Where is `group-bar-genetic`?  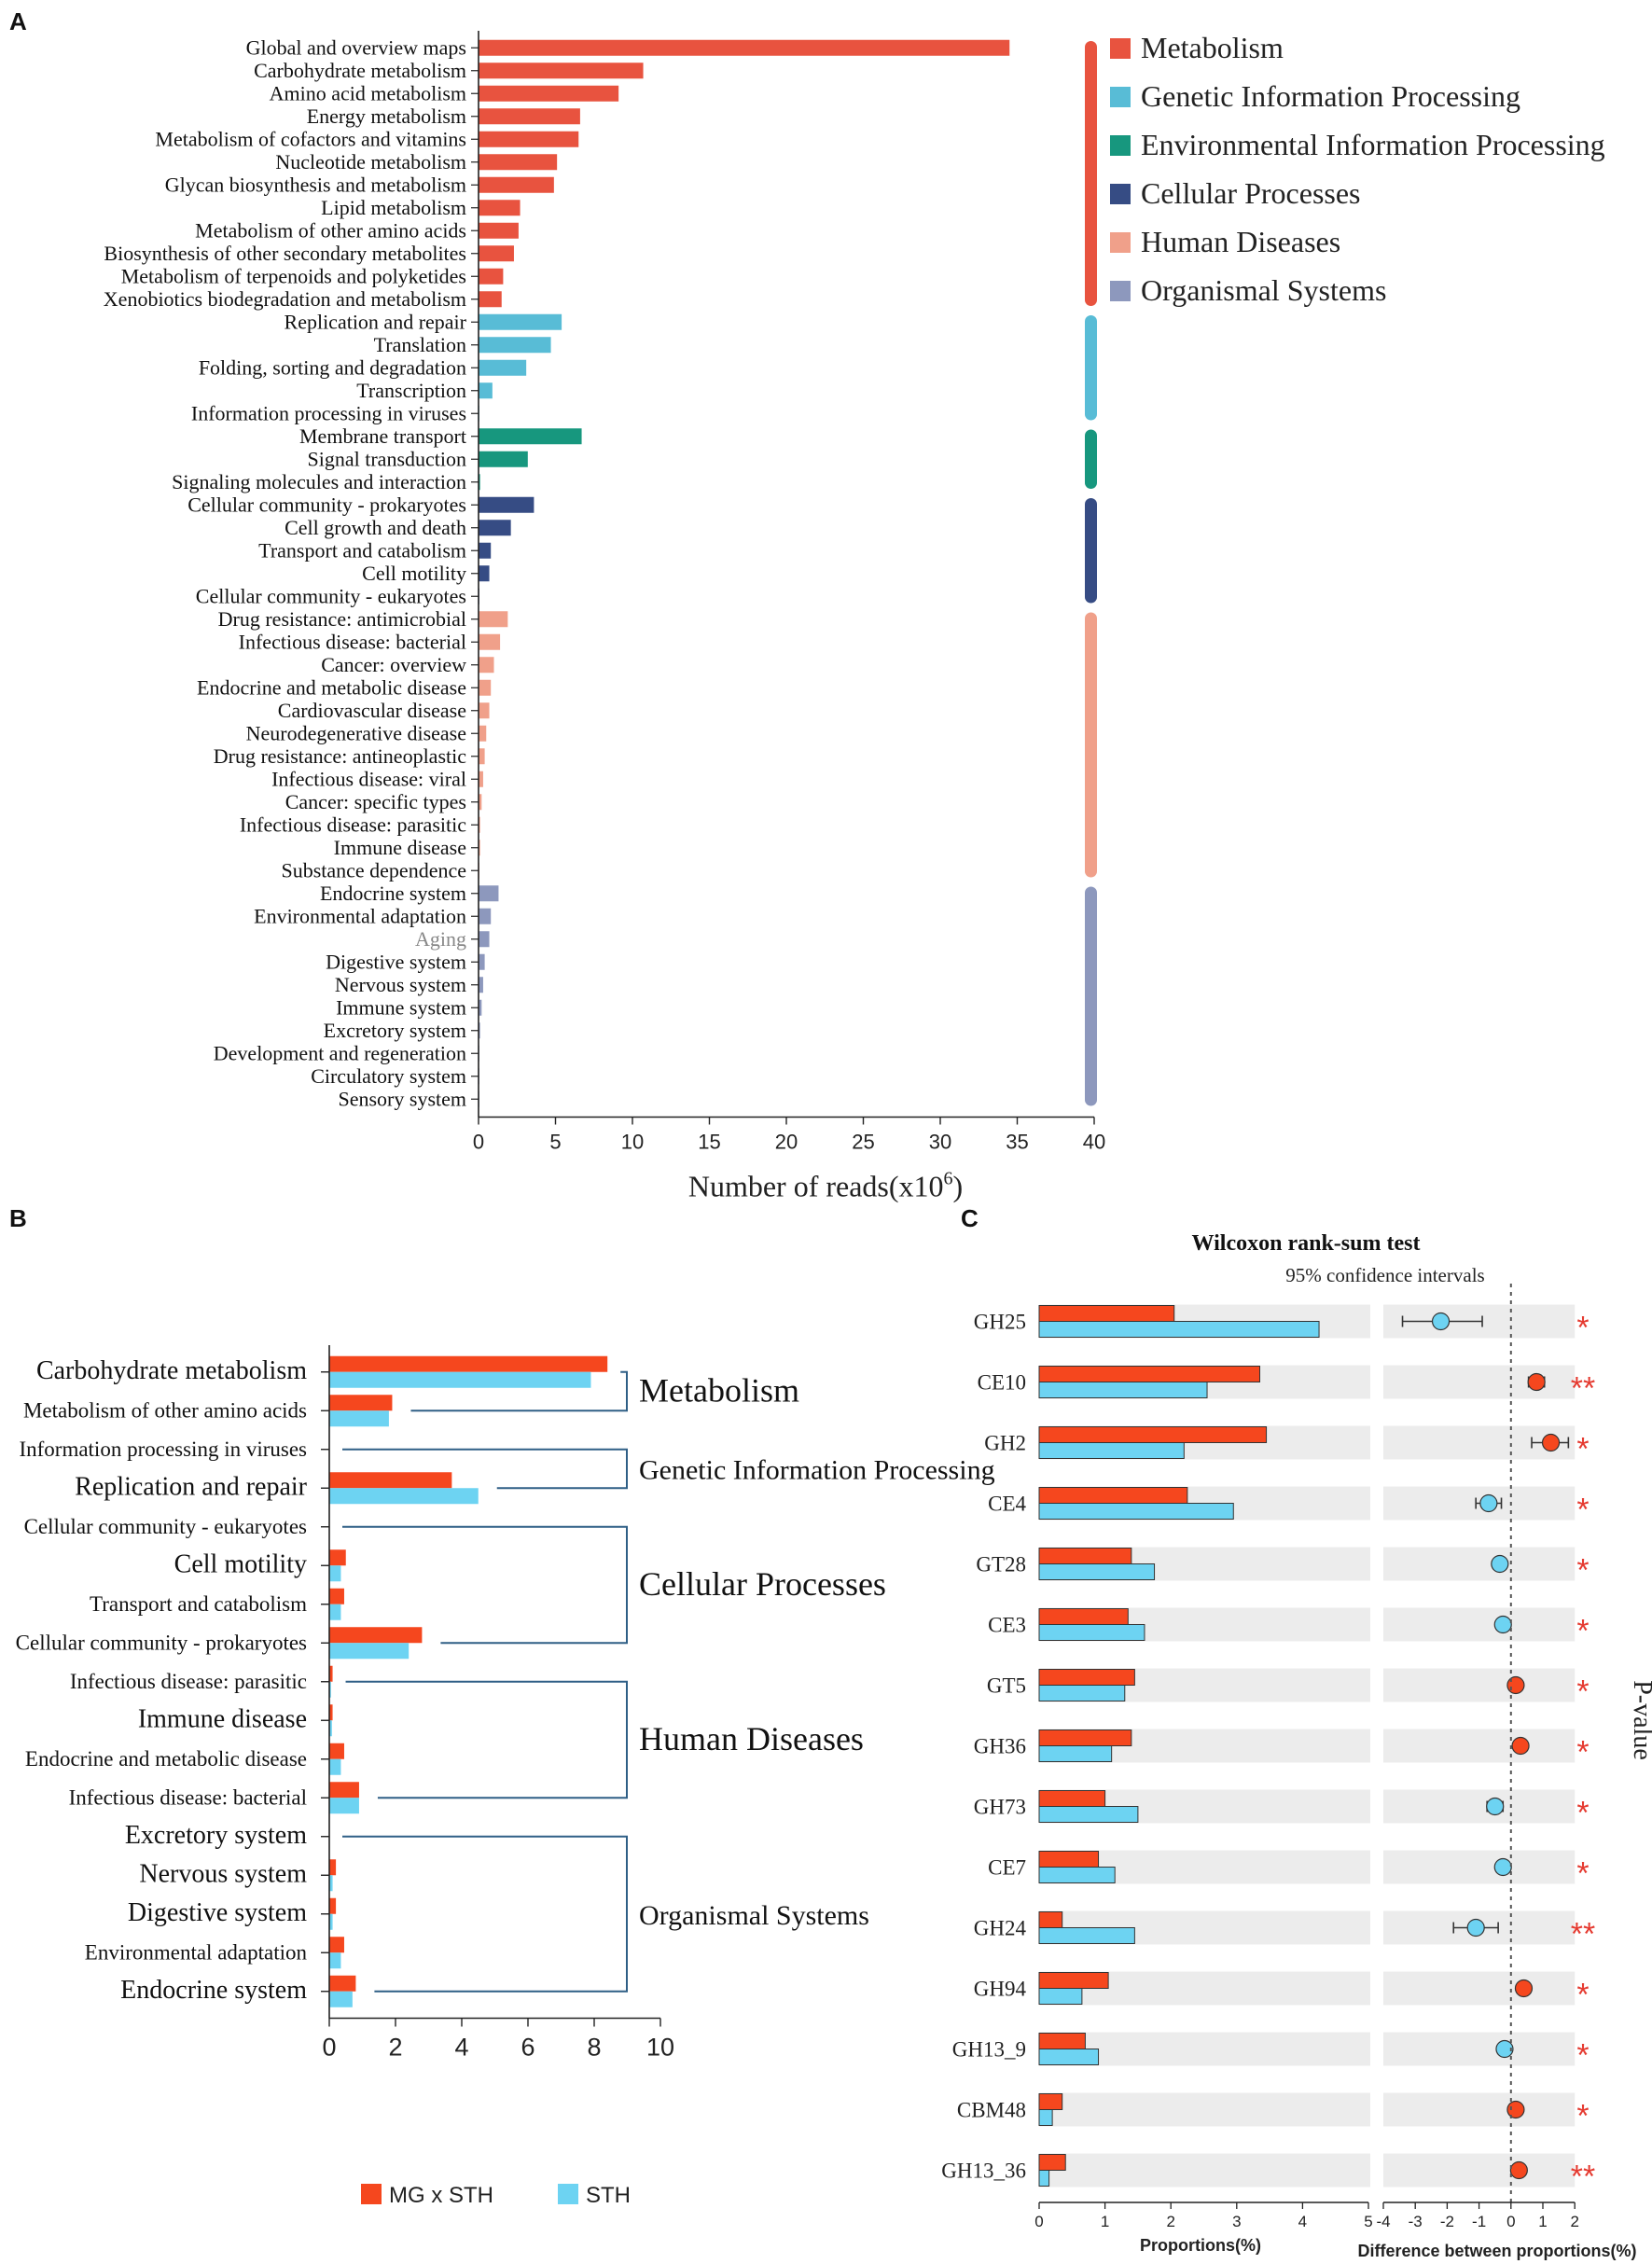 group-bar-genetic is located at coordinates (1091, 368).